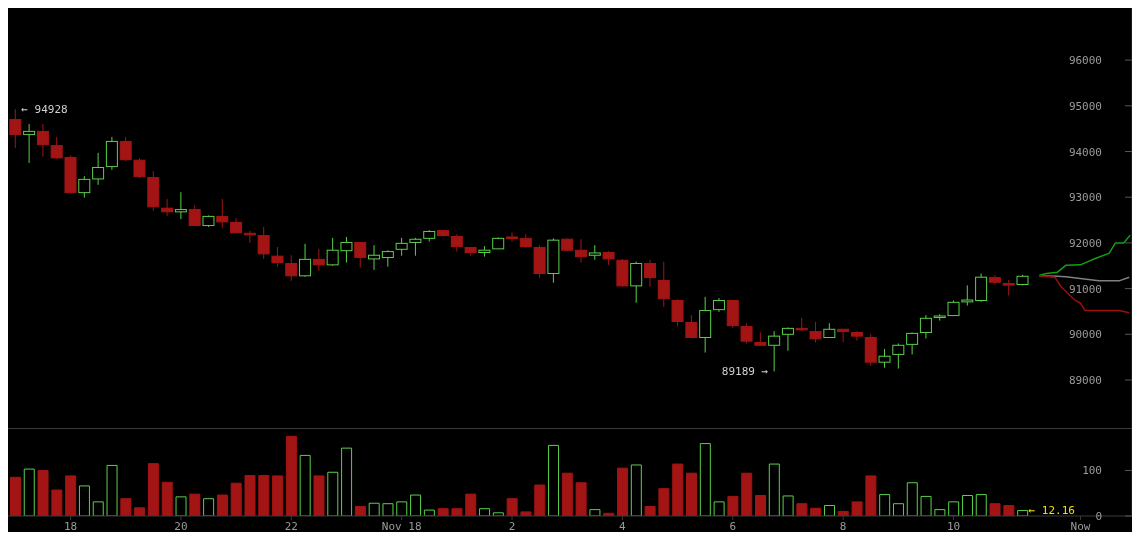 Image resolution: width=1140 pixels, height=540 pixels. What do you see at coordinates (745, 372) in the screenshot?
I see `annotation: 89189 →` at bounding box center [745, 372].